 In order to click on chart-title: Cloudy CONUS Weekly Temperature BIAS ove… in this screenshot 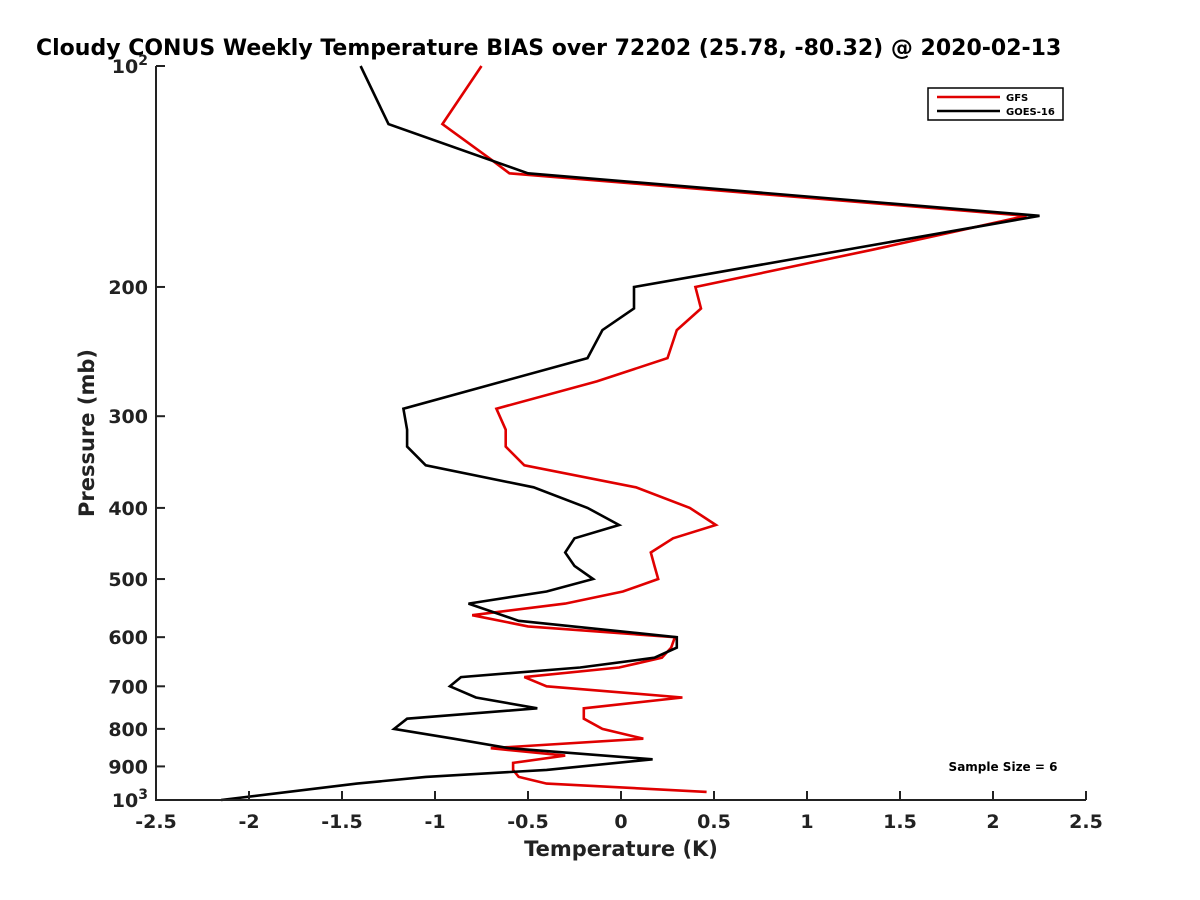, I will do `click(548, 48)`.